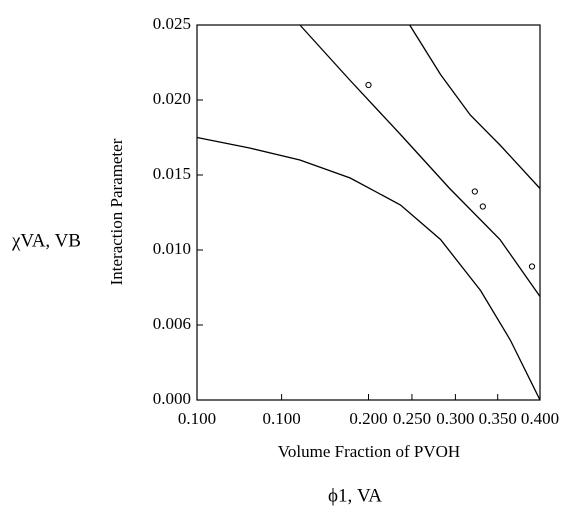 The height and width of the screenshot is (509, 571). What do you see at coordinates (46, 240) in the screenshot?
I see `y-symbol: χVA, VB` at bounding box center [46, 240].